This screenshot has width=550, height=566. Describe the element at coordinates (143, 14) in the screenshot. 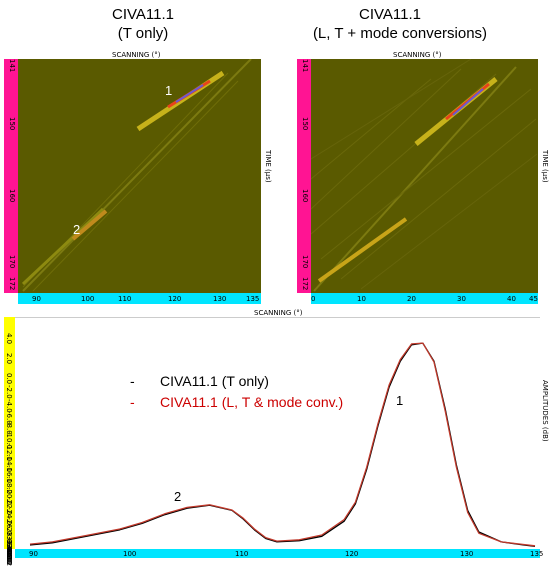

I see `left-title-line1: CIVA11.1` at that location.